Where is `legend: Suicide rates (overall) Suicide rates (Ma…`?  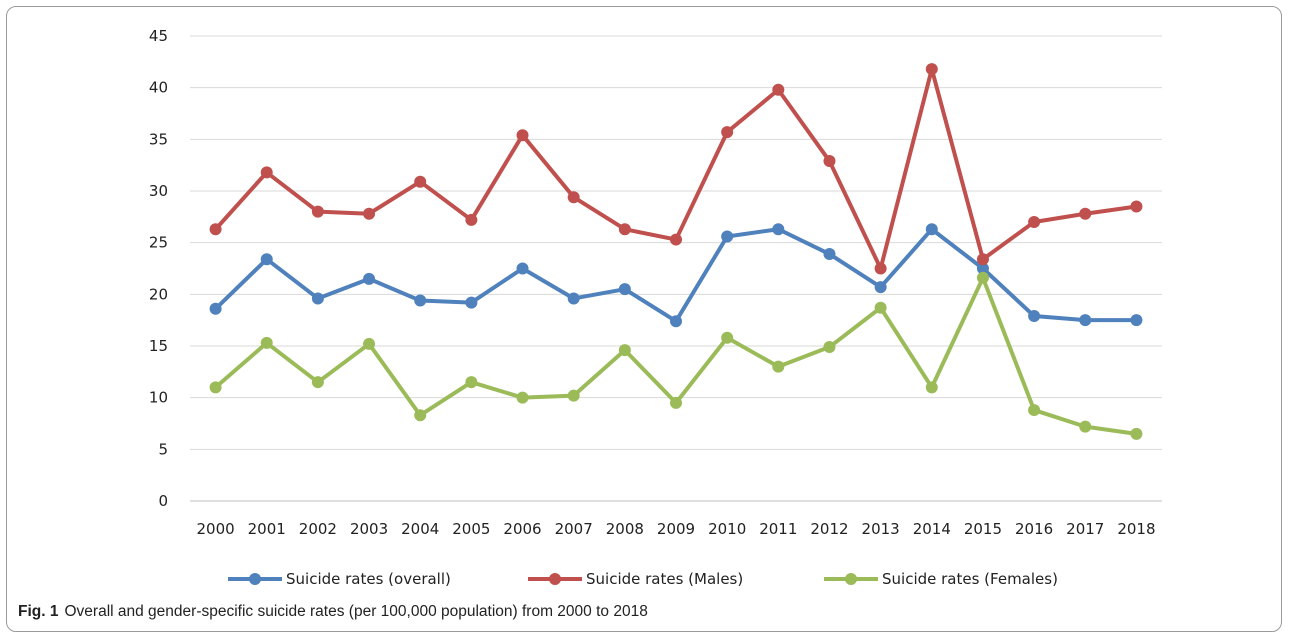 legend: Suicide rates (overall) Suicide rates (Ma… is located at coordinates (643, 579).